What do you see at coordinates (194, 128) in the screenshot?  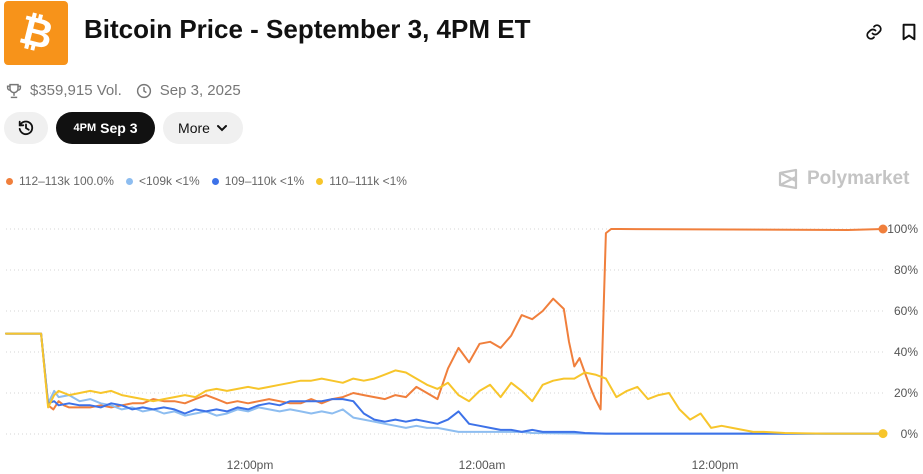 I see `more-label: More` at bounding box center [194, 128].